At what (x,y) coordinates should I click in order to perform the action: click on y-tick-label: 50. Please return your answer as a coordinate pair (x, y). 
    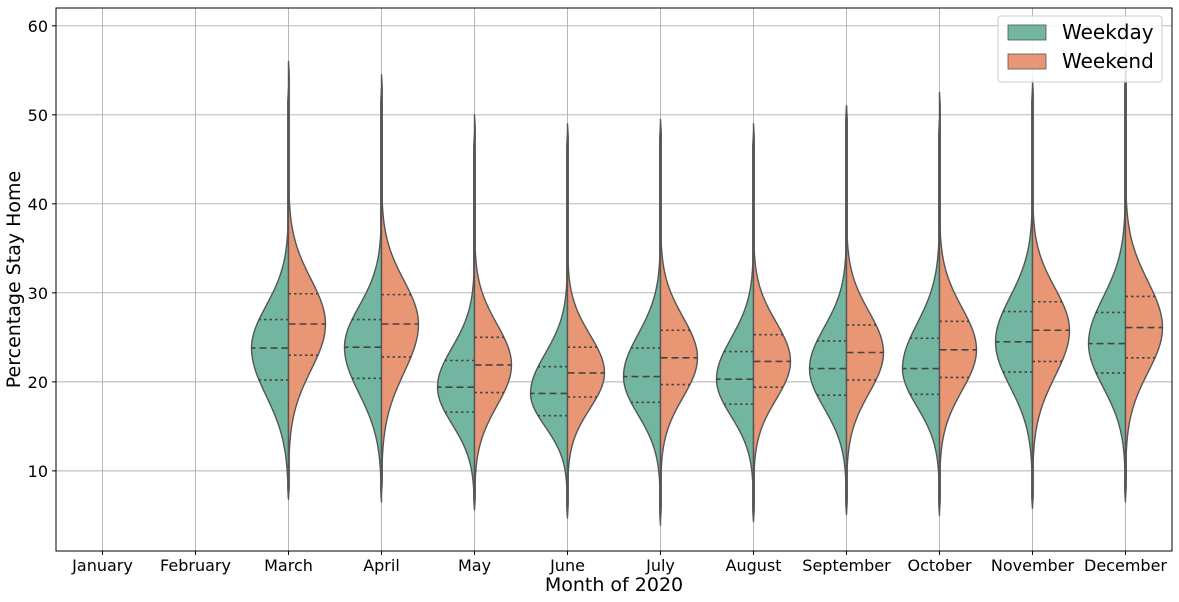
    Looking at the image, I should click on (38, 115).